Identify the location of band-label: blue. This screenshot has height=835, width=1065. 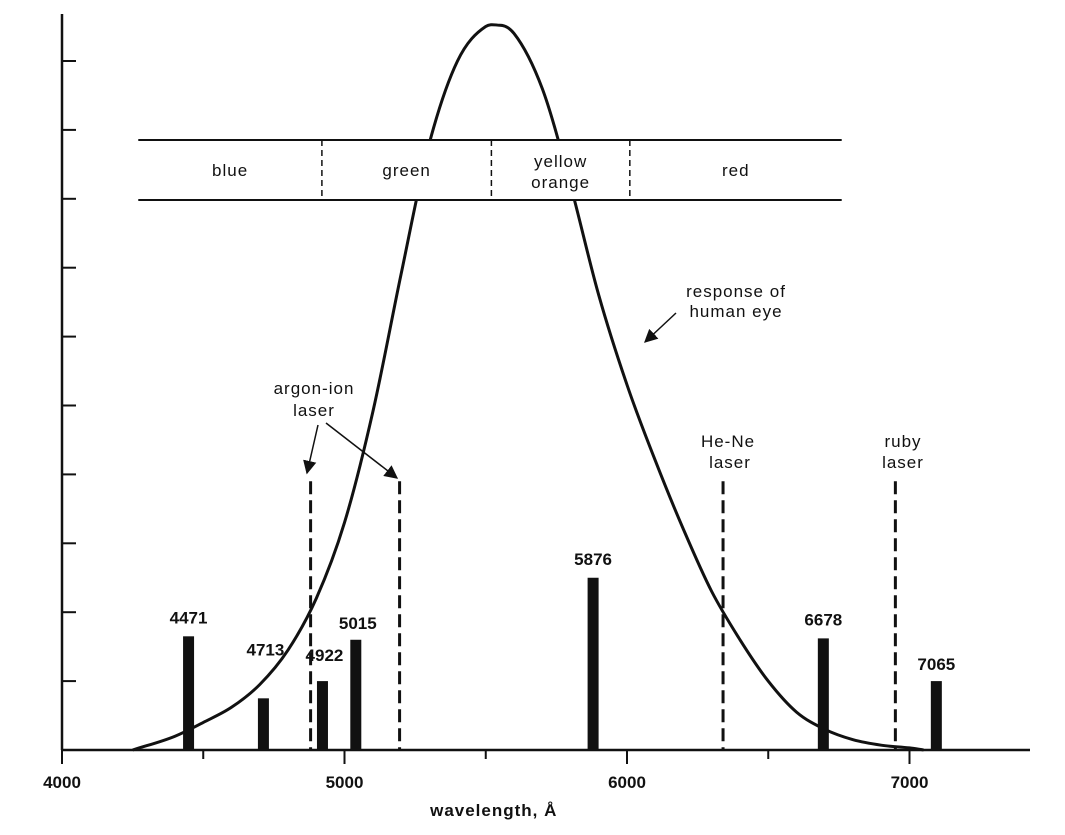
(230, 170).